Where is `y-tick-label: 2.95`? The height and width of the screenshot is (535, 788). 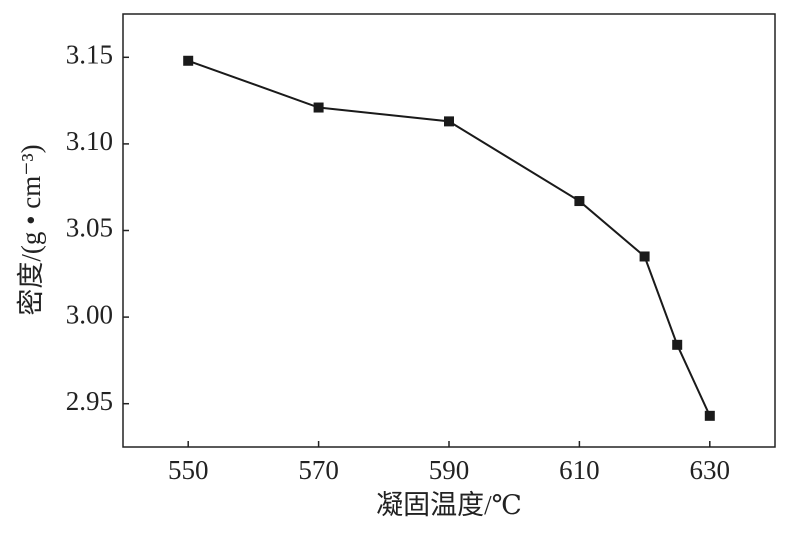
y-tick-label: 2.95 is located at coordinates (89, 401).